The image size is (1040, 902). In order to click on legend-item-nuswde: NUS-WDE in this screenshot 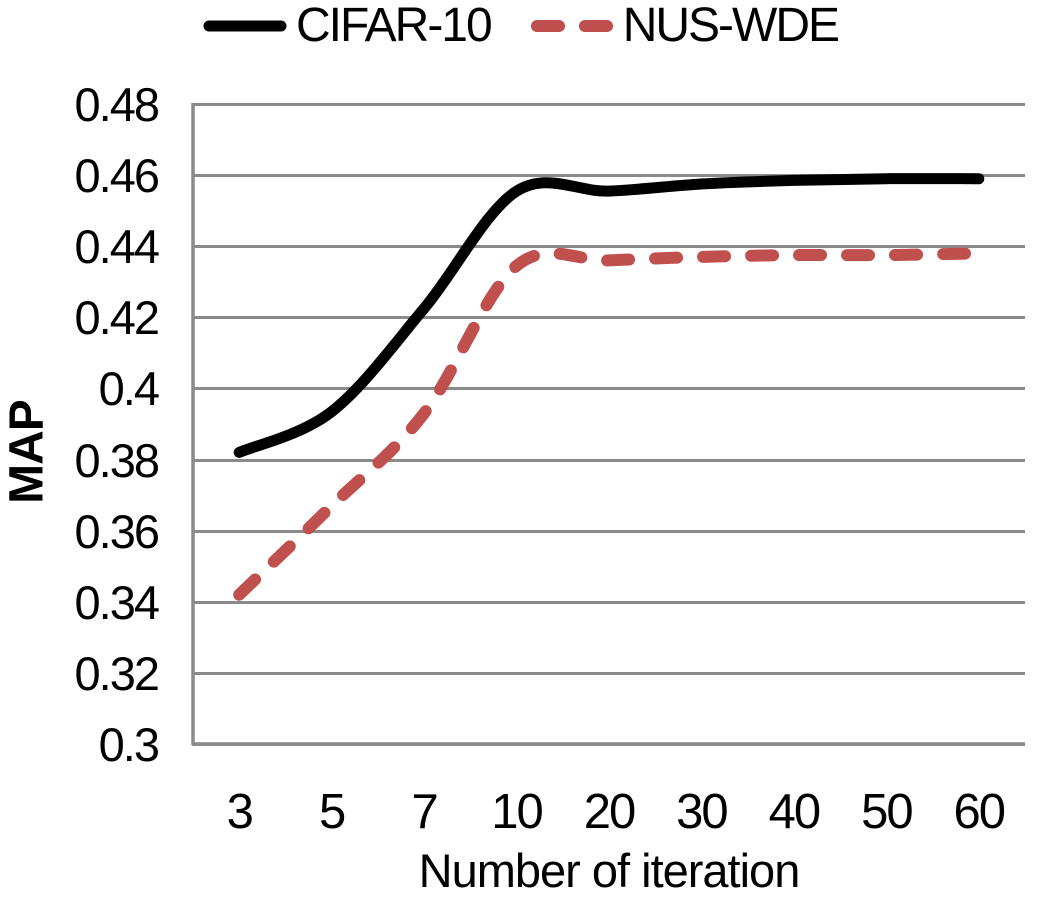, I will do `click(684, 26)`.